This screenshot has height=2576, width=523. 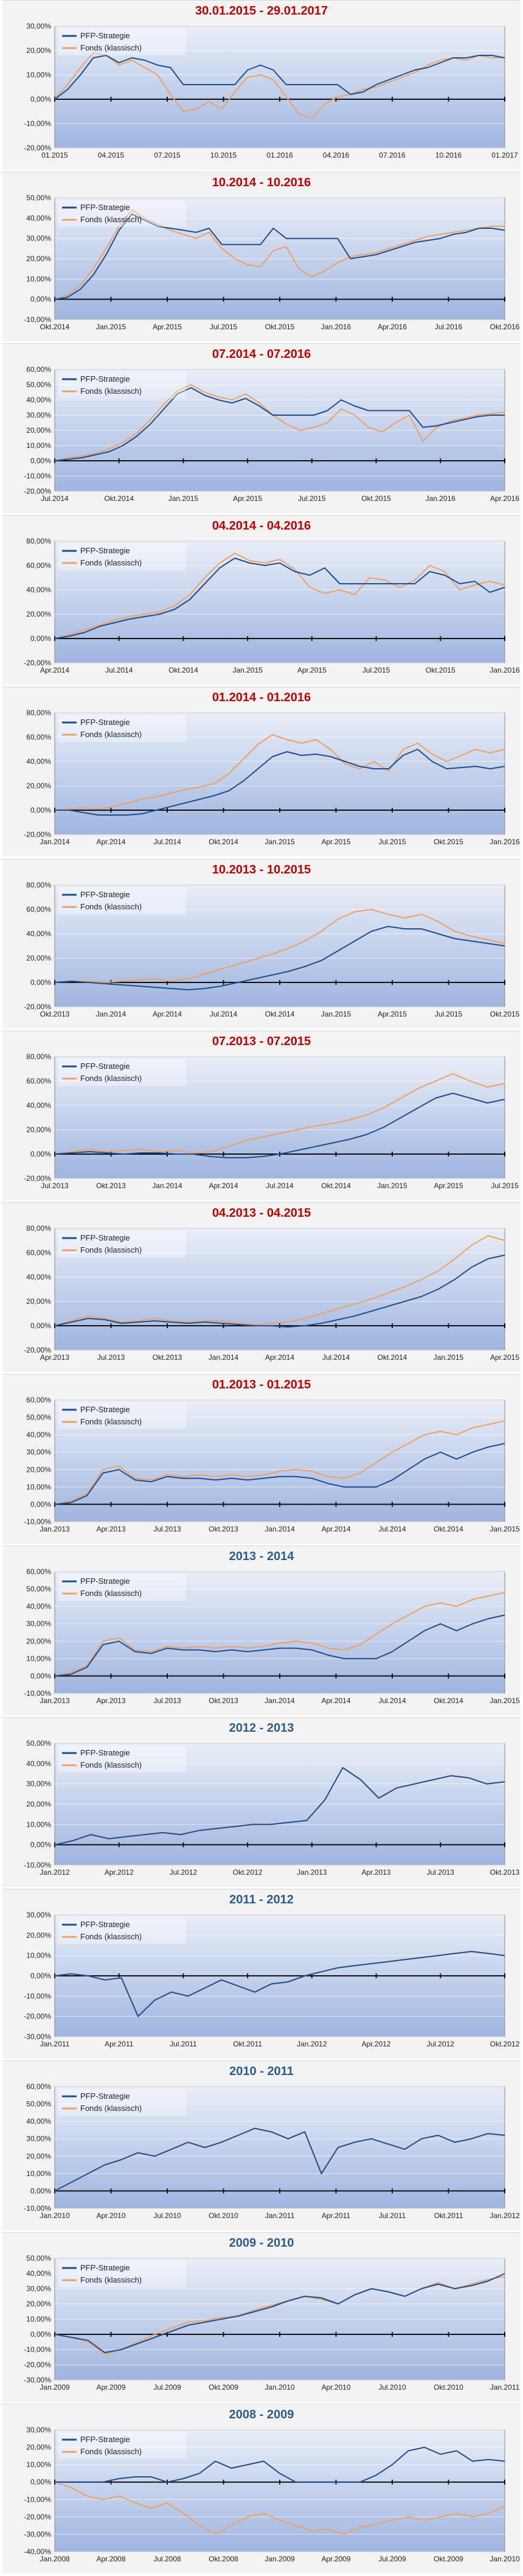 What do you see at coordinates (110, 1529) in the screenshot?
I see `x-tick-label: Apr.2013` at bounding box center [110, 1529].